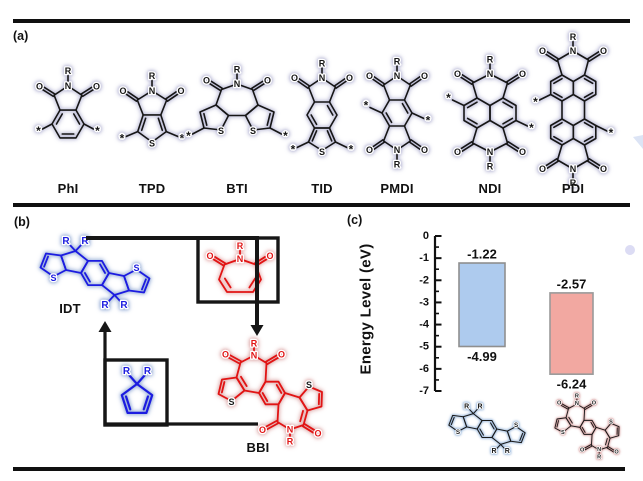 This screenshot has height=481, width=643. What do you see at coordinates (572, 283) in the screenshot?
I see `bar-top-value: -2.57` at bounding box center [572, 283].